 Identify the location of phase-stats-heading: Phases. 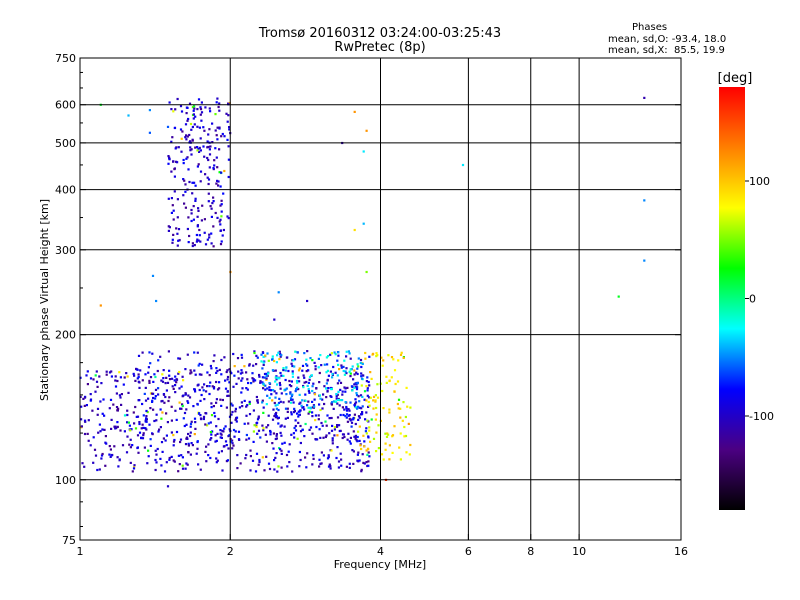
(650, 27).